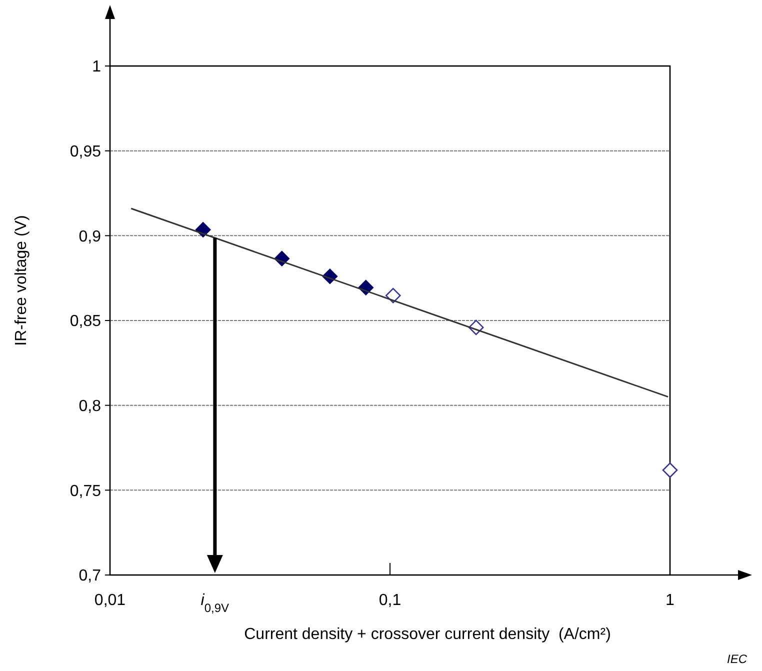 The image size is (762, 671). What do you see at coordinates (90, 406) in the screenshot?
I see `y-tick-label: 0,8` at bounding box center [90, 406].